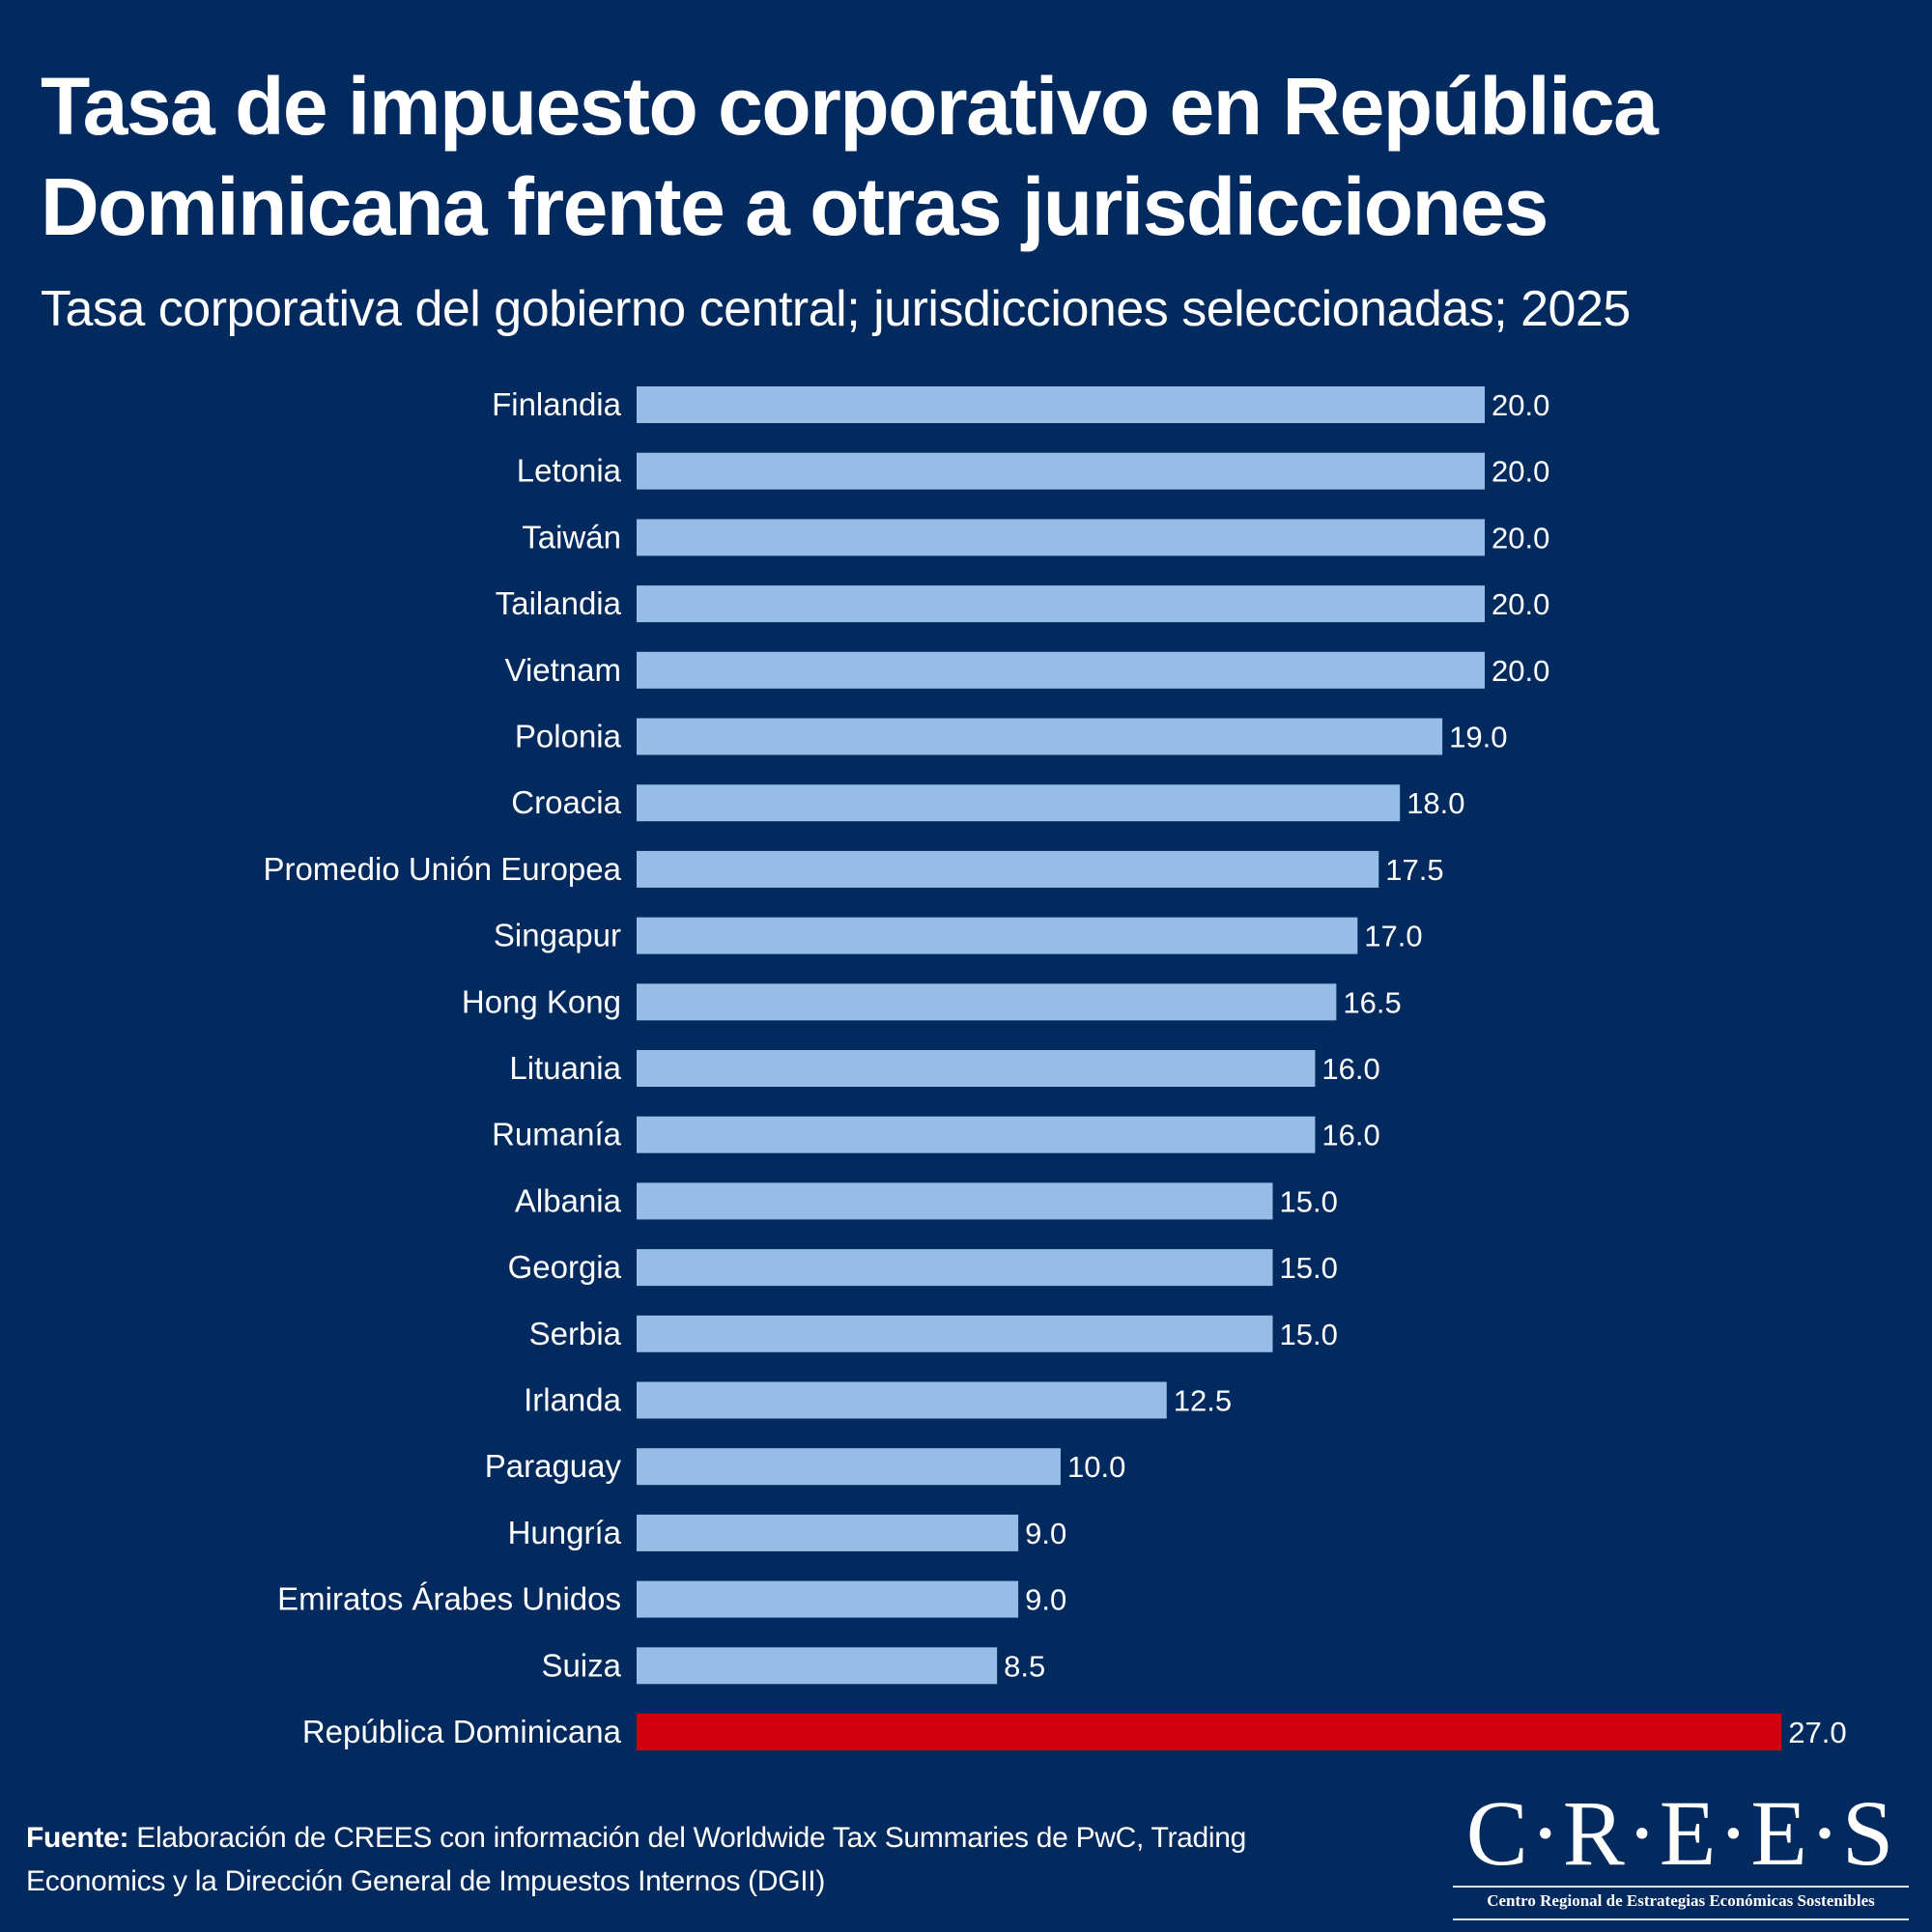 The height and width of the screenshot is (1932, 1932). Describe the element at coordinates (1478, 737) in the screenshot. I see `value-label: 19.0` at that location.